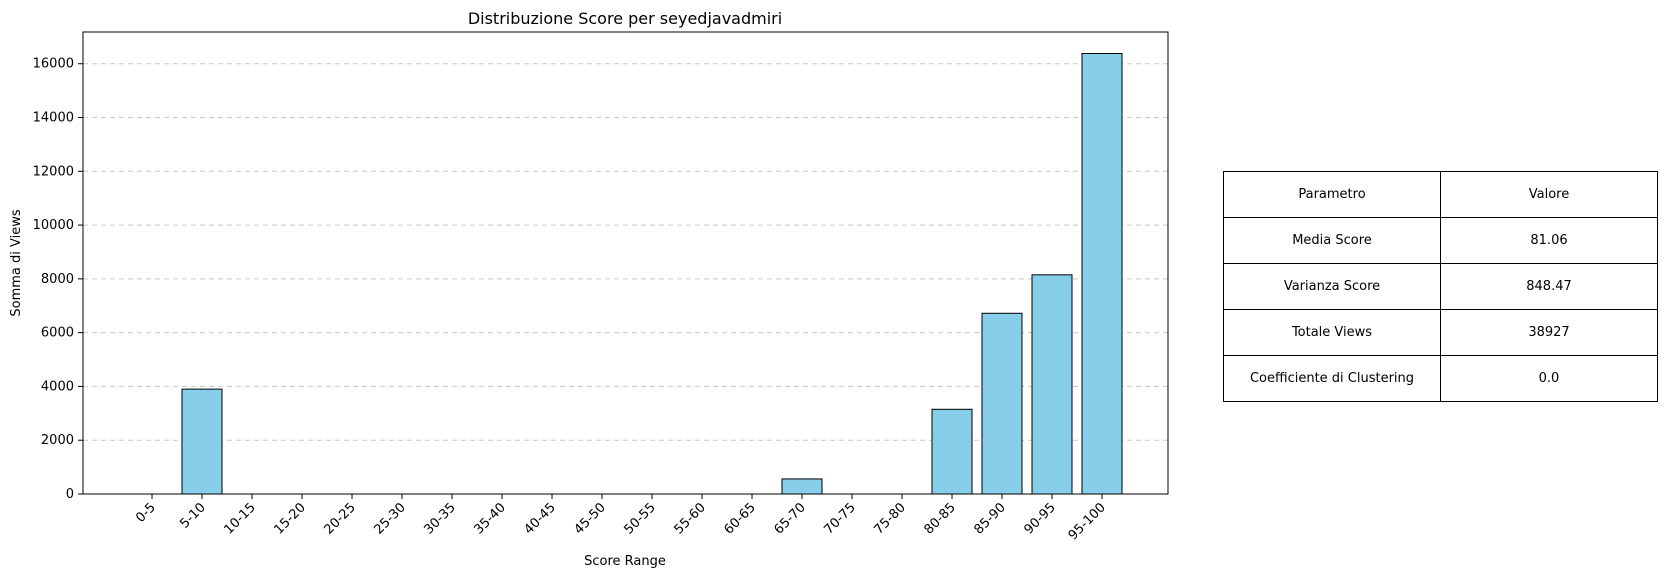 This screenshot has height=578, width=1666. What do you see at coordinates (390, 518) in the screenshot?
I see `x-tick-label: 25-30` at bounding box center [390, 518].